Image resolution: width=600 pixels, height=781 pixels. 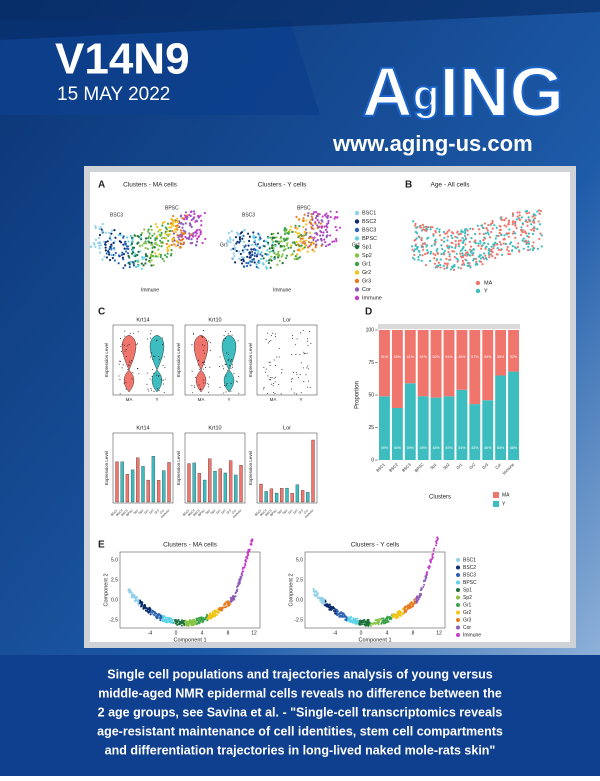 What do you see at coordinates (279, 511) in the screenshot?
I see `tick-label: Sp1` at bounding box center [279, 511].